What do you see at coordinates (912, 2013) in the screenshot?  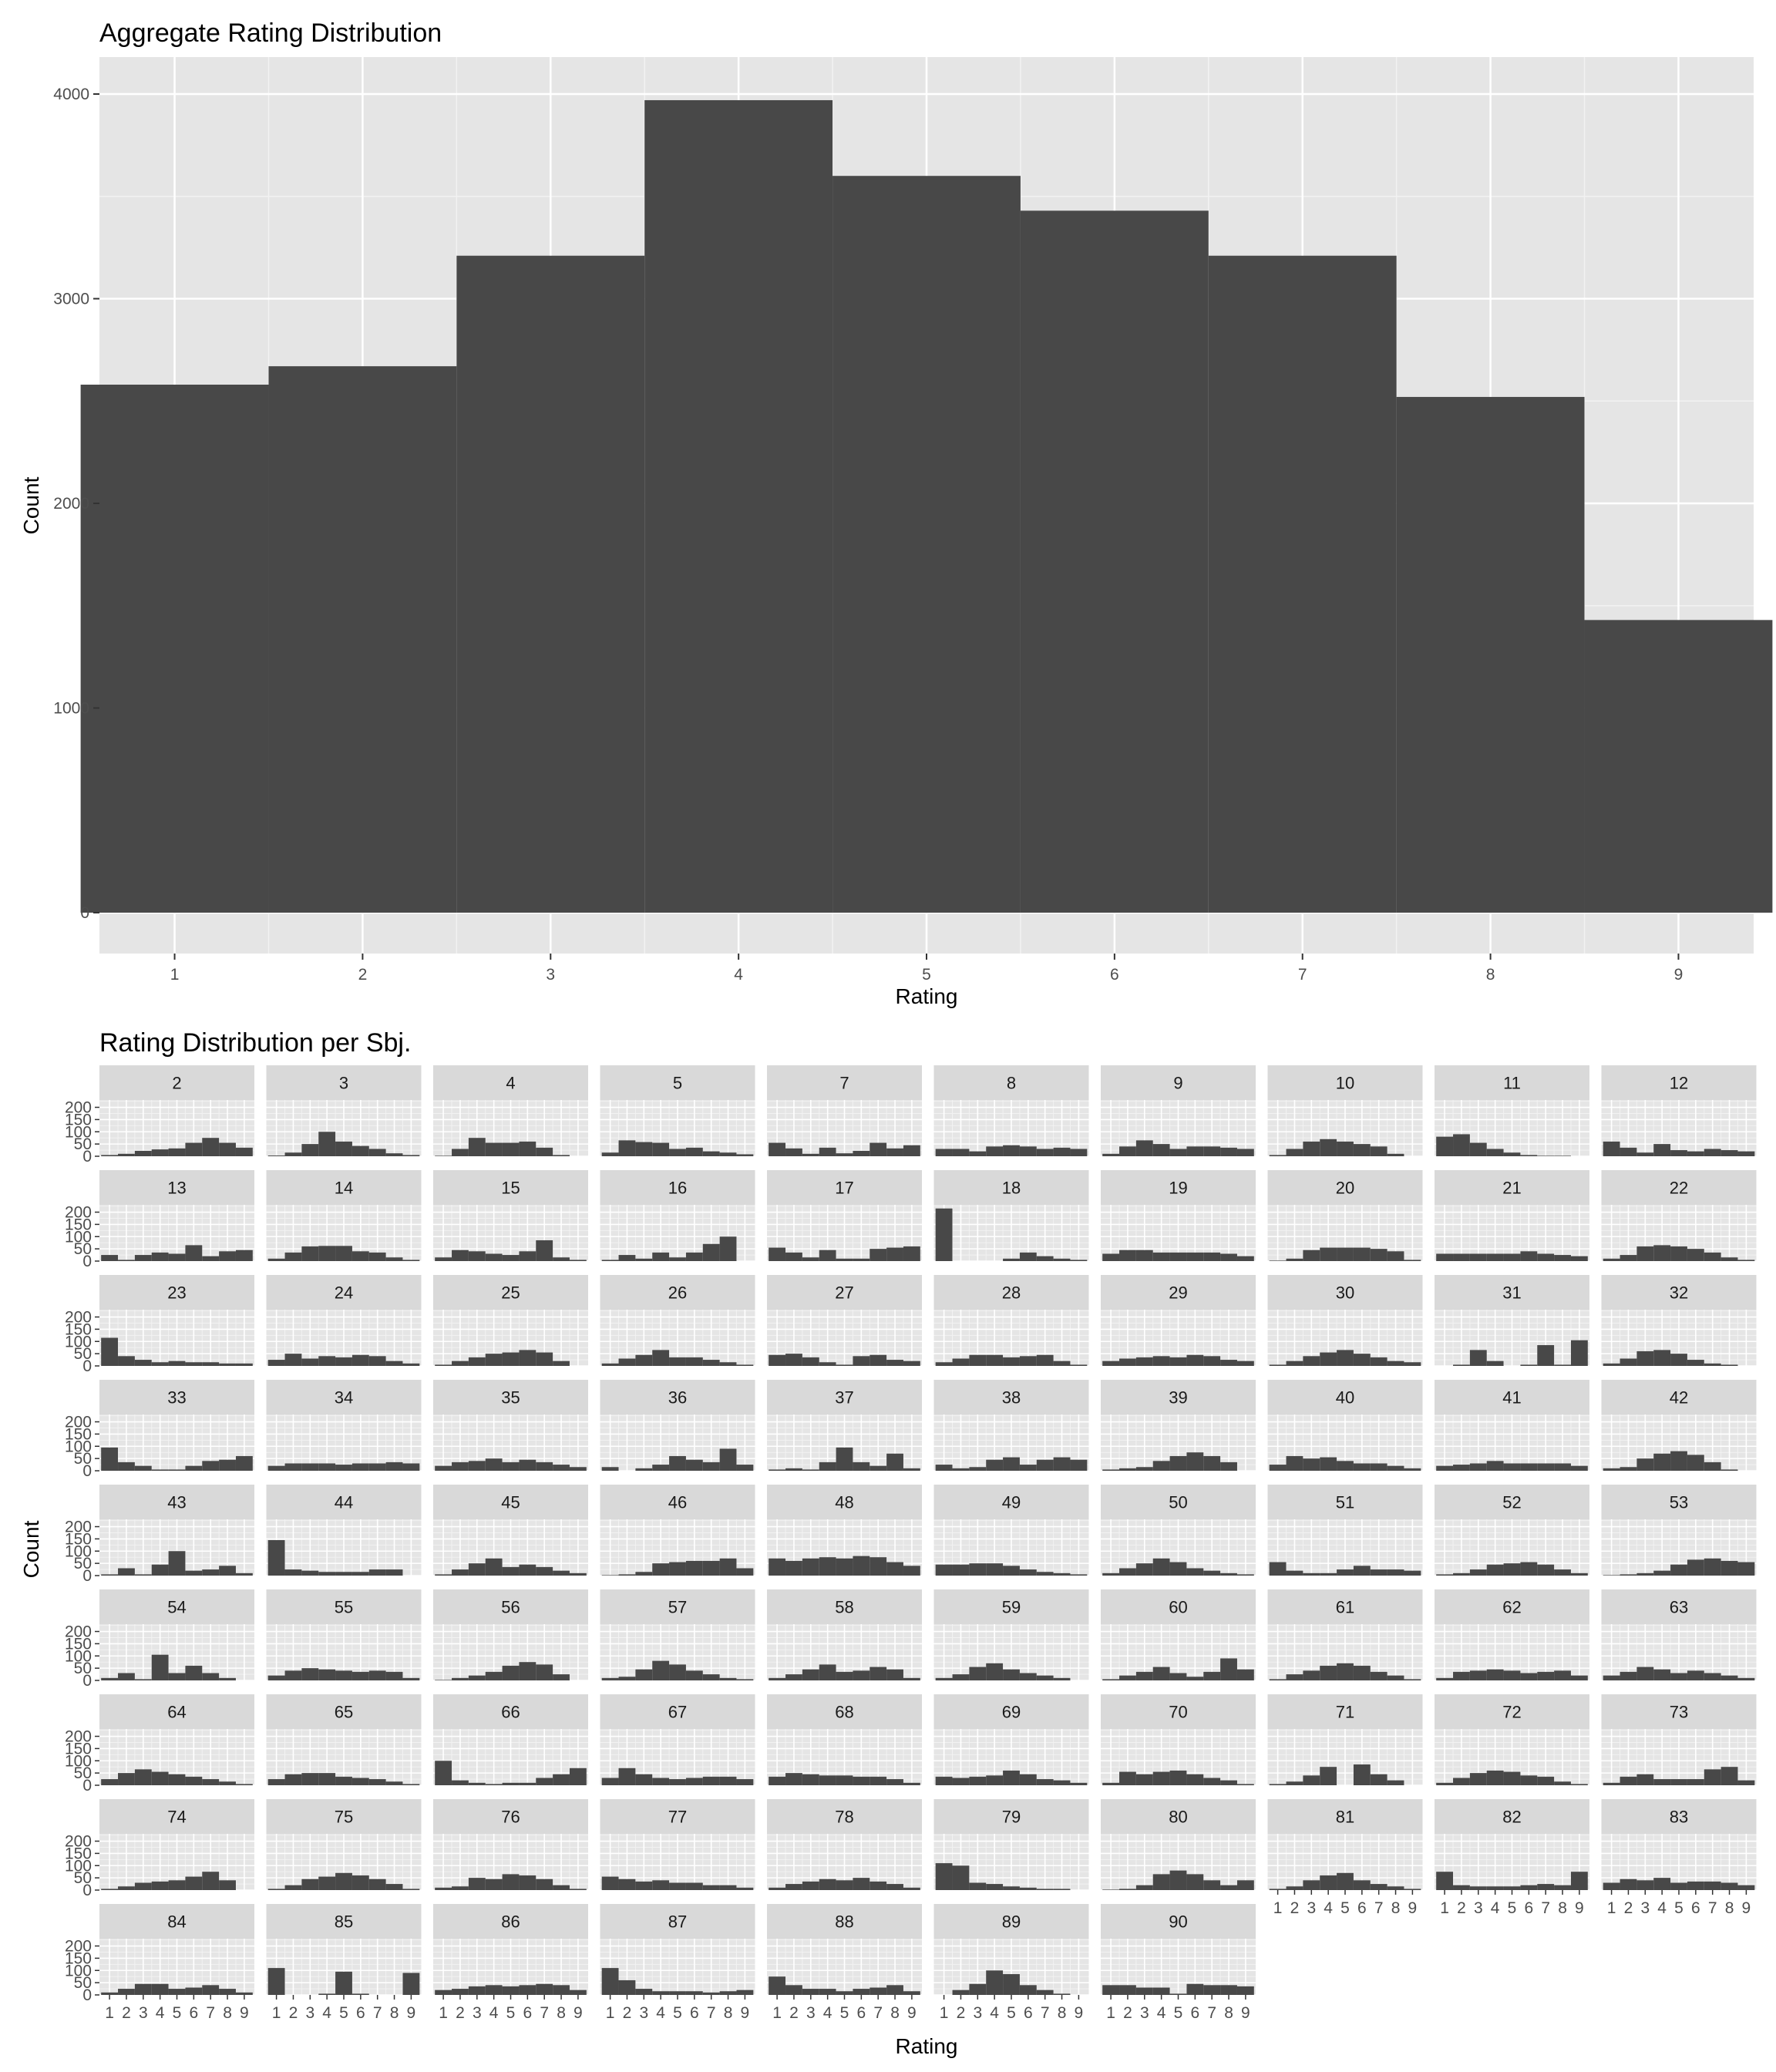 I see `facet-x-tick-label: 9` at bounding box center [912, 2013].